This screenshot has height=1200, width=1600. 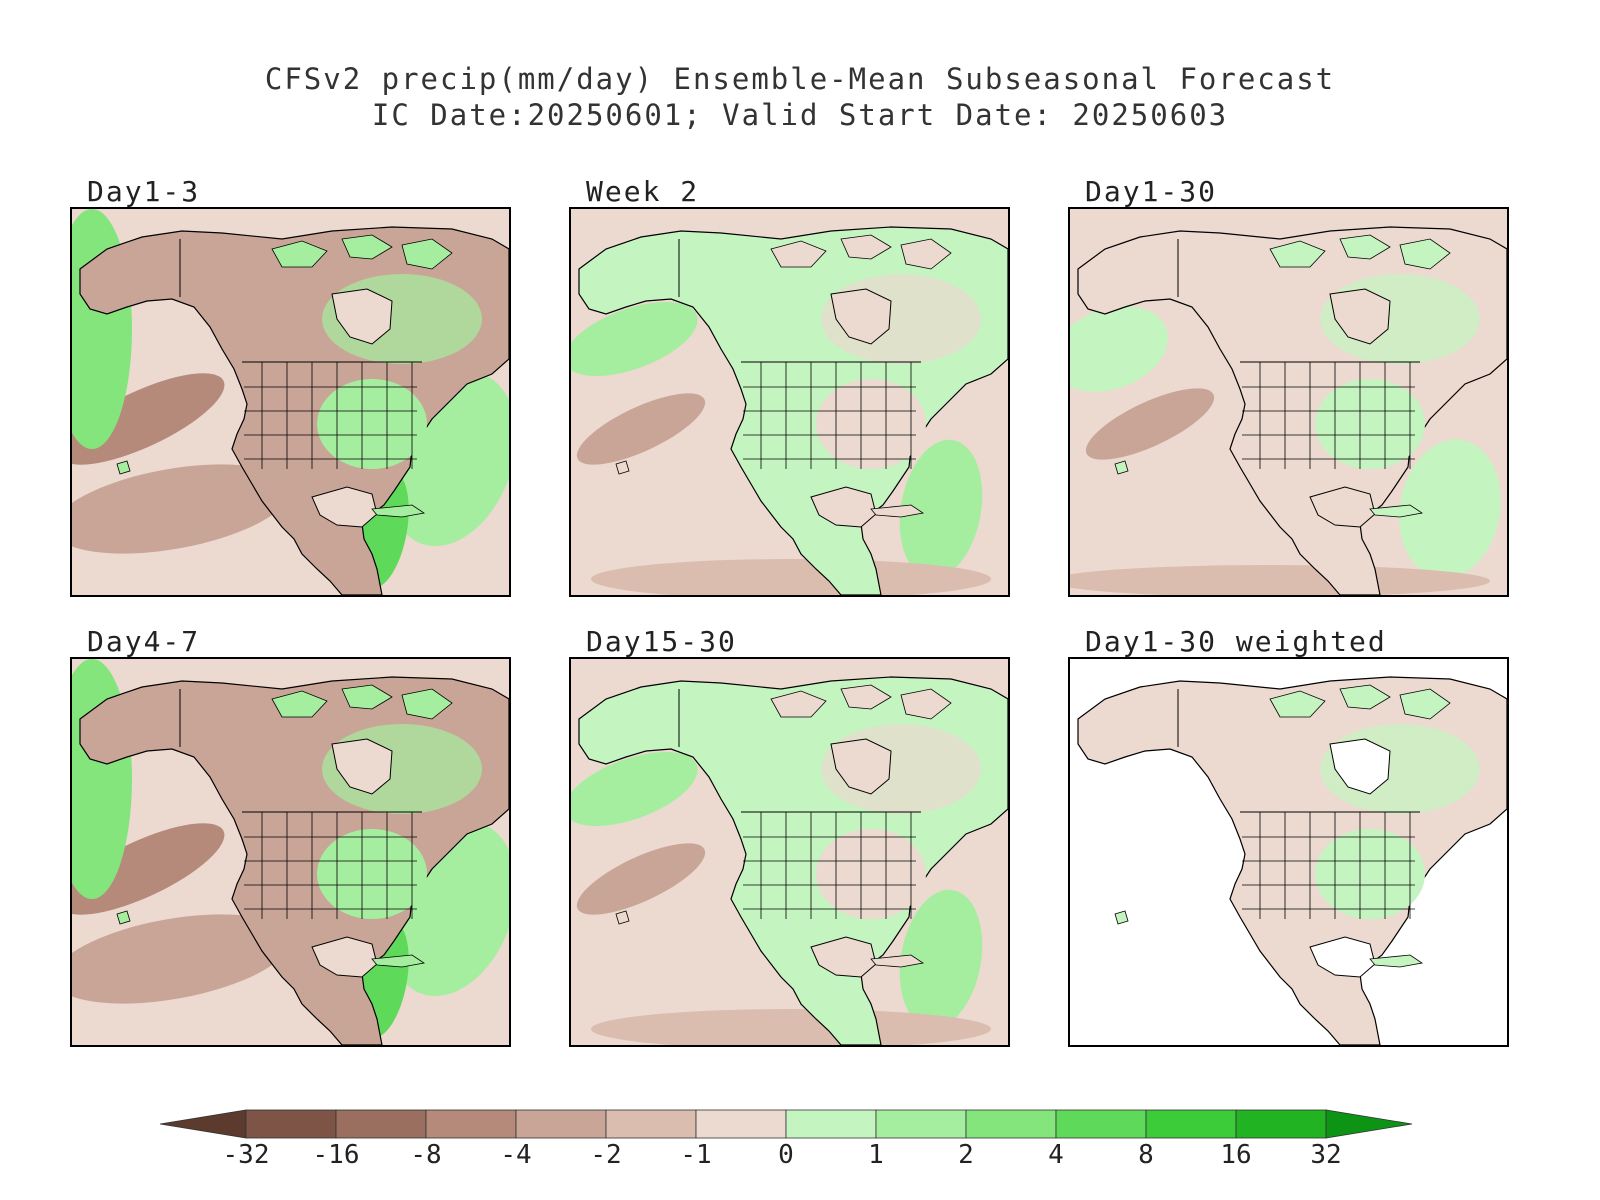 What do you see at coordinates (516, 1155) in the screenshot?
I see `colorbar-tick-label: -4` at bounding box center [516, 1155].